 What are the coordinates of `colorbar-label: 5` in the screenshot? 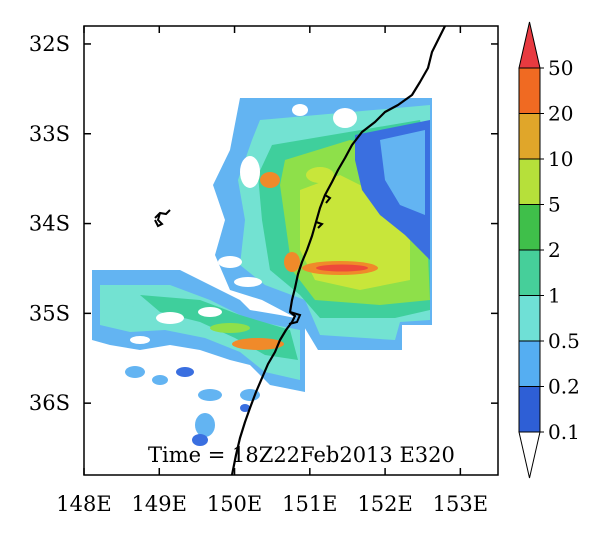 It's located at (554, 205).